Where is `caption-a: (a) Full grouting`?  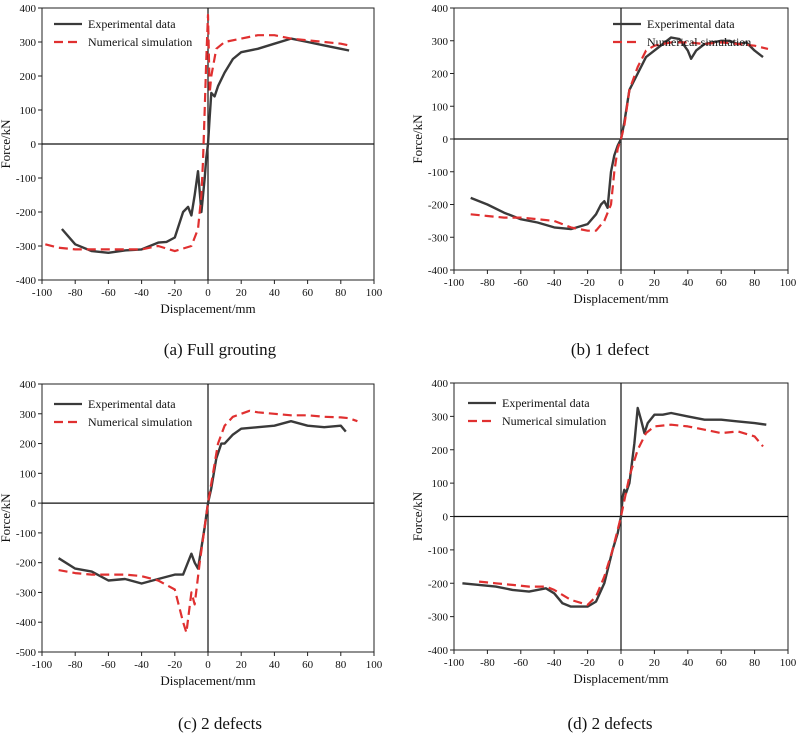
caption-a: (a) Full grouting is located at coordinates (220, 349).